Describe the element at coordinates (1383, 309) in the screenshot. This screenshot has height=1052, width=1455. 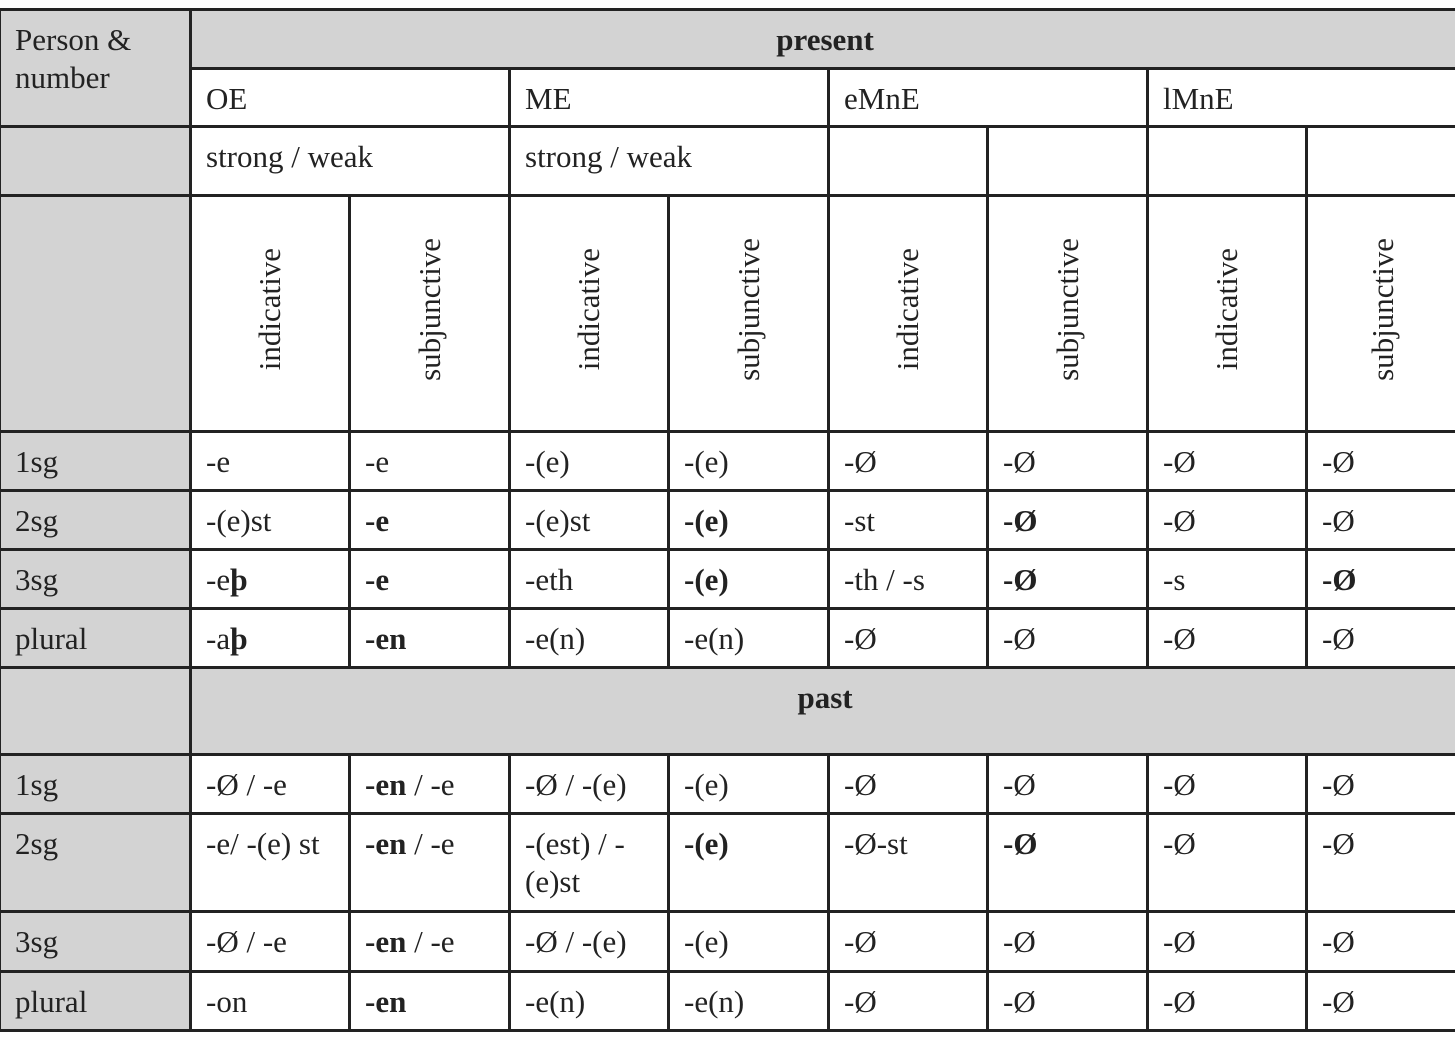
I see `mood-label: subjunctive` at that location.